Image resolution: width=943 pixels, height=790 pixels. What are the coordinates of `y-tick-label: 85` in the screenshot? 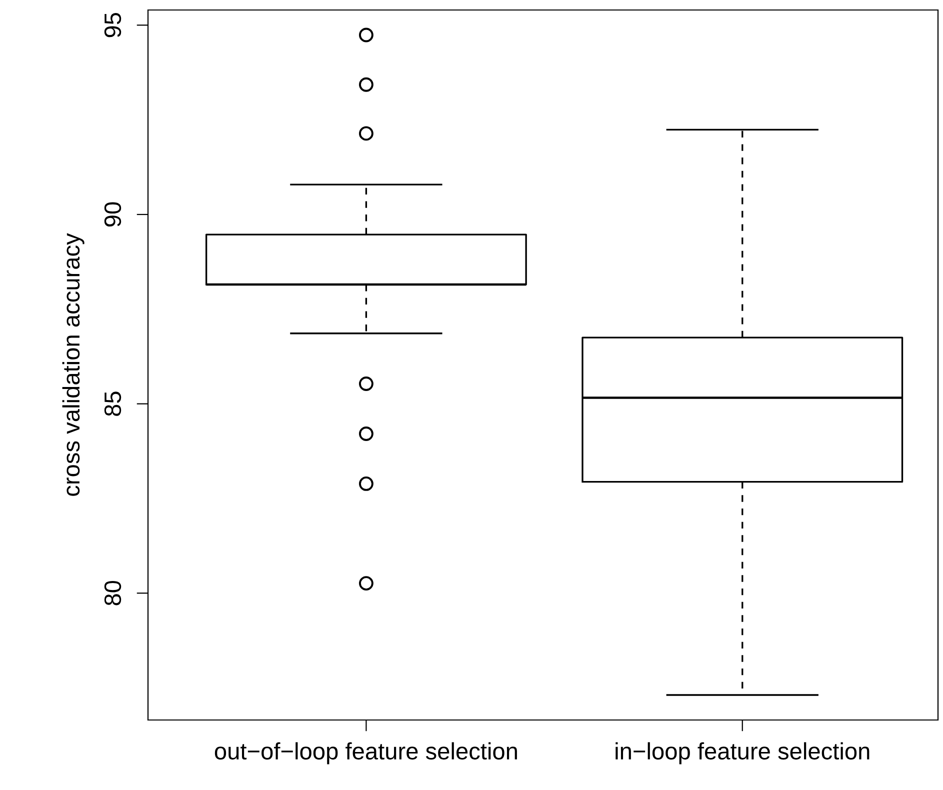 It's located at (113, 404).